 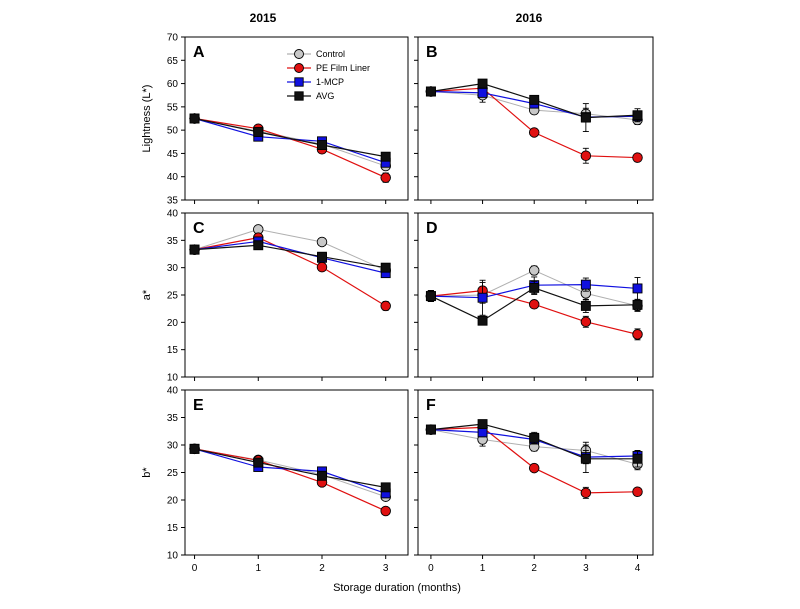 What do you see at coordinates (147, 119) in the screenshot?
I see `y-axis-title: Lightness (L*)` at bounding box center [147, 119].